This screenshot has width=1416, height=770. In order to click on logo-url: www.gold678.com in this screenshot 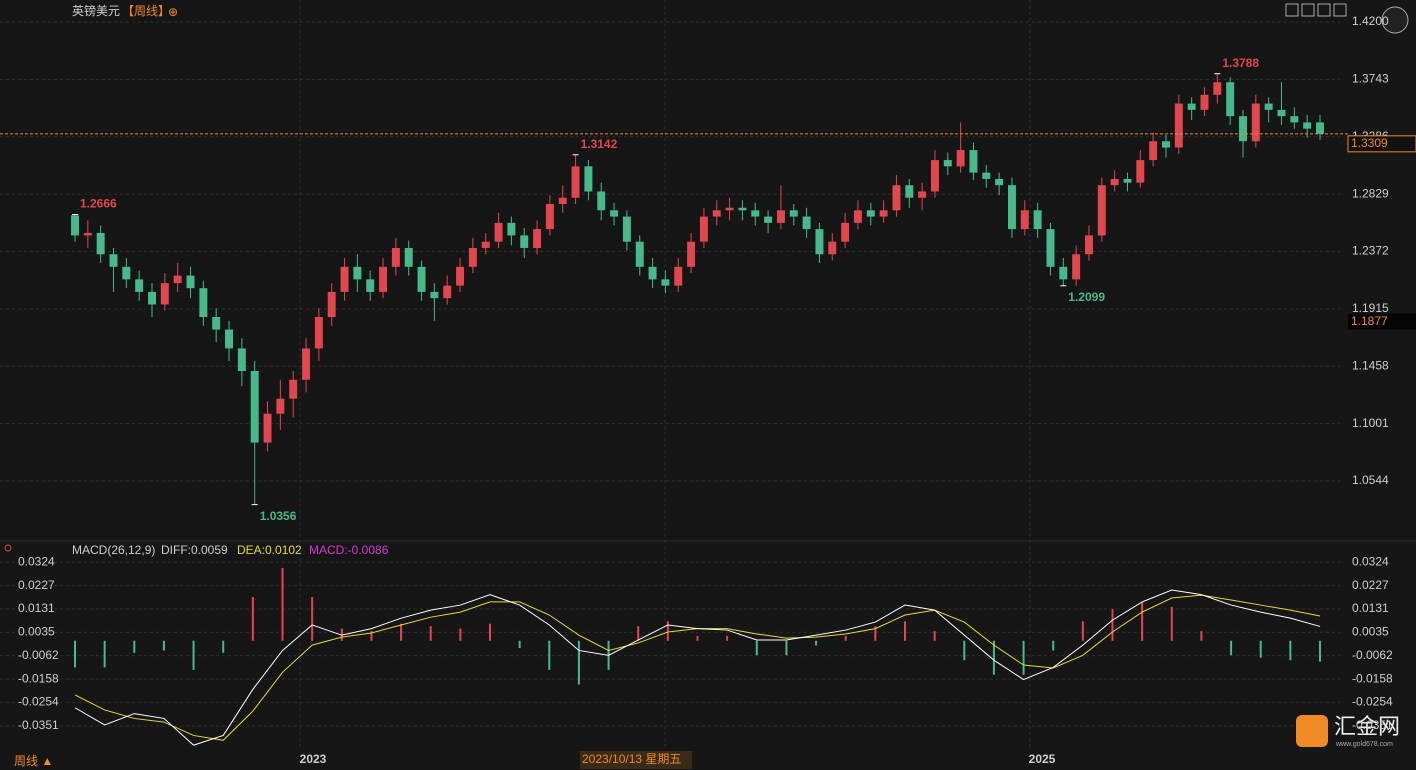, I will do `click(1364, 744)`.